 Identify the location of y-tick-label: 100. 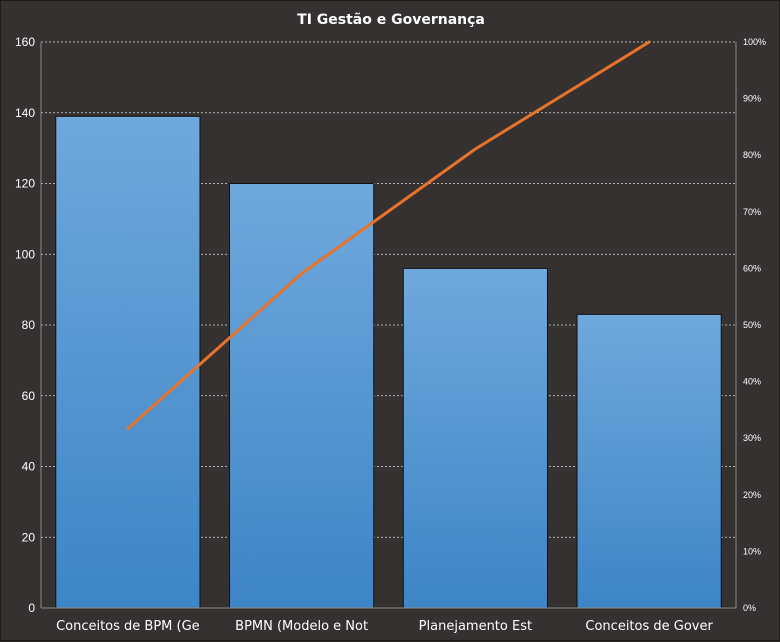
(25, 254).